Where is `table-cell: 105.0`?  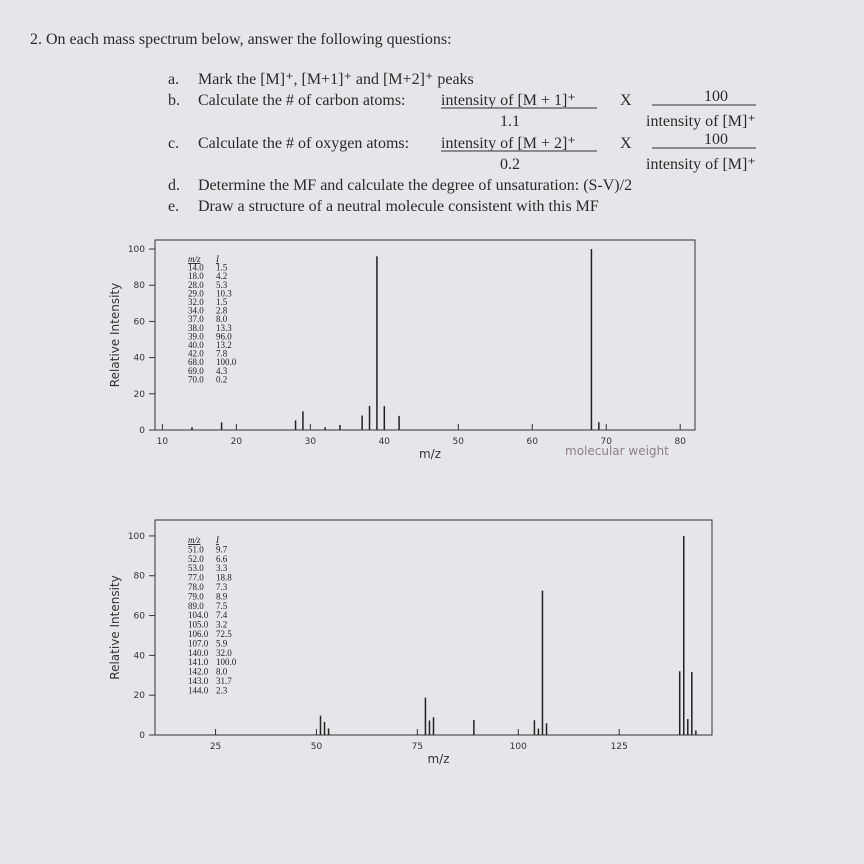 table-cell: 105.0 is located at coordinates (198, 625).